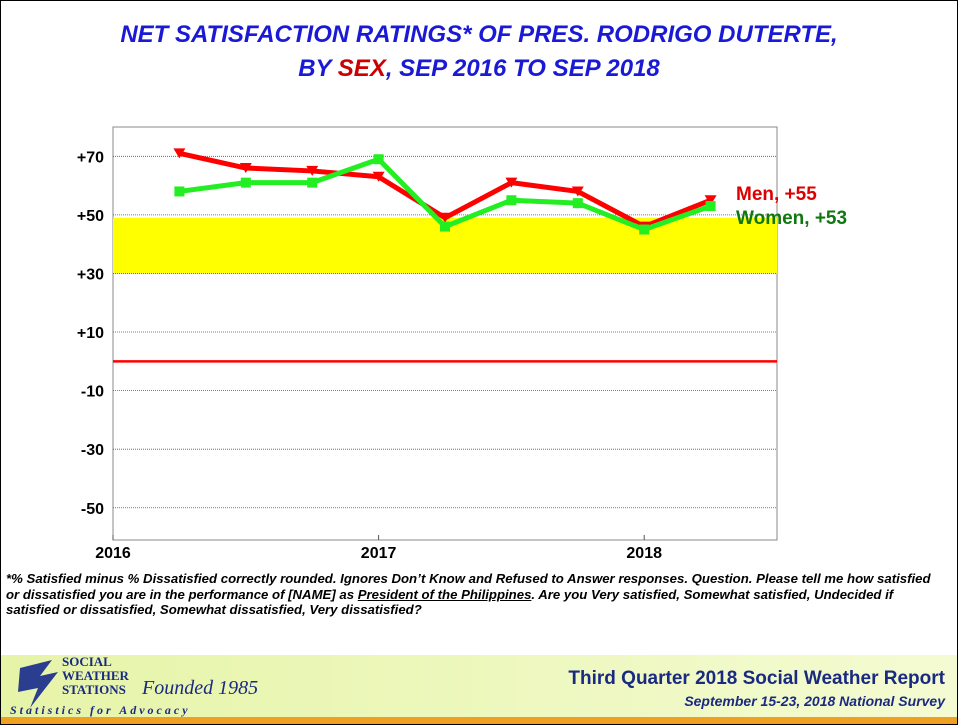 The height and width of the screenshot is (725, 958). Describe the element at coordinates (90, 216) in the screenshot. I see `y-tick-label: +50` at that location.